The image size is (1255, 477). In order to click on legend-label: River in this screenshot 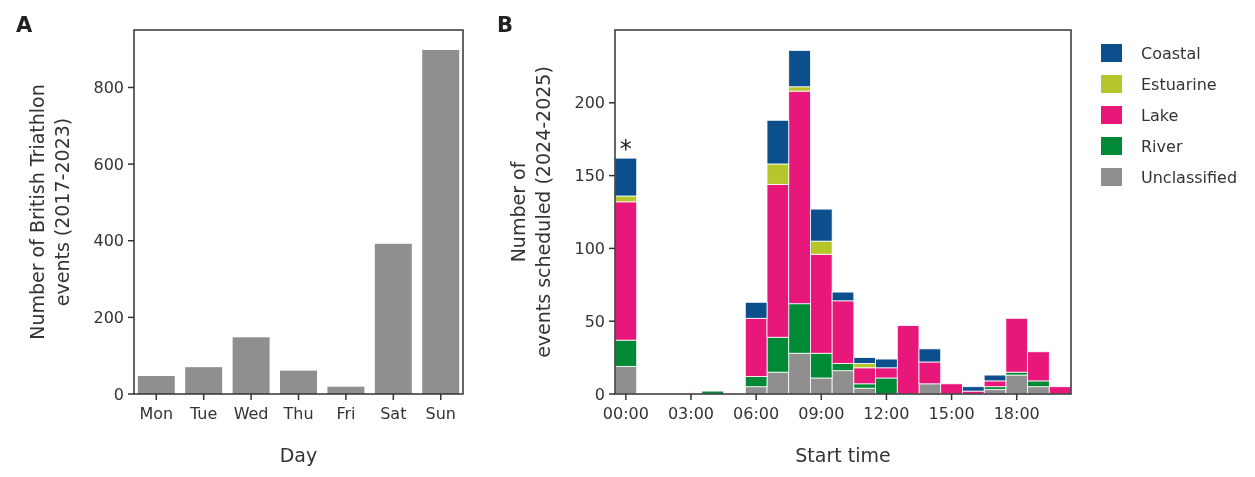, I will do `click(1162, 146)`.